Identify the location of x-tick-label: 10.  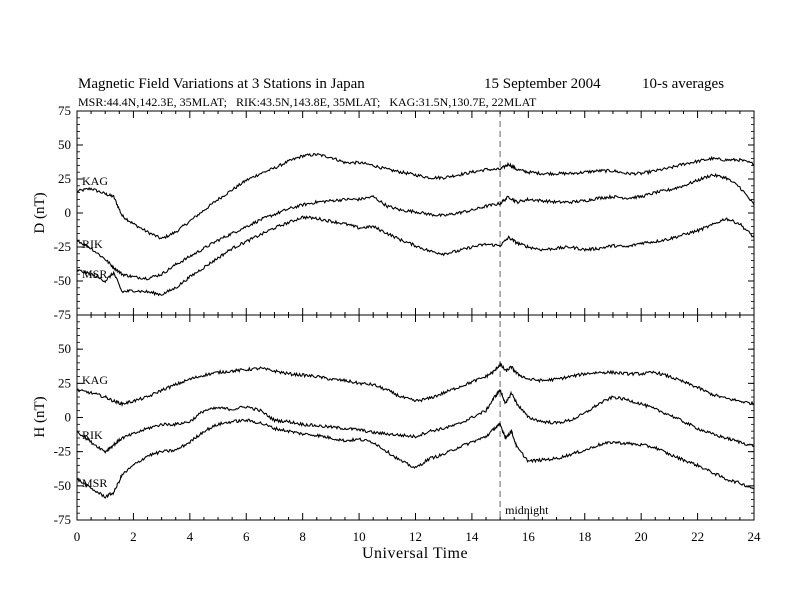
(359, 536).